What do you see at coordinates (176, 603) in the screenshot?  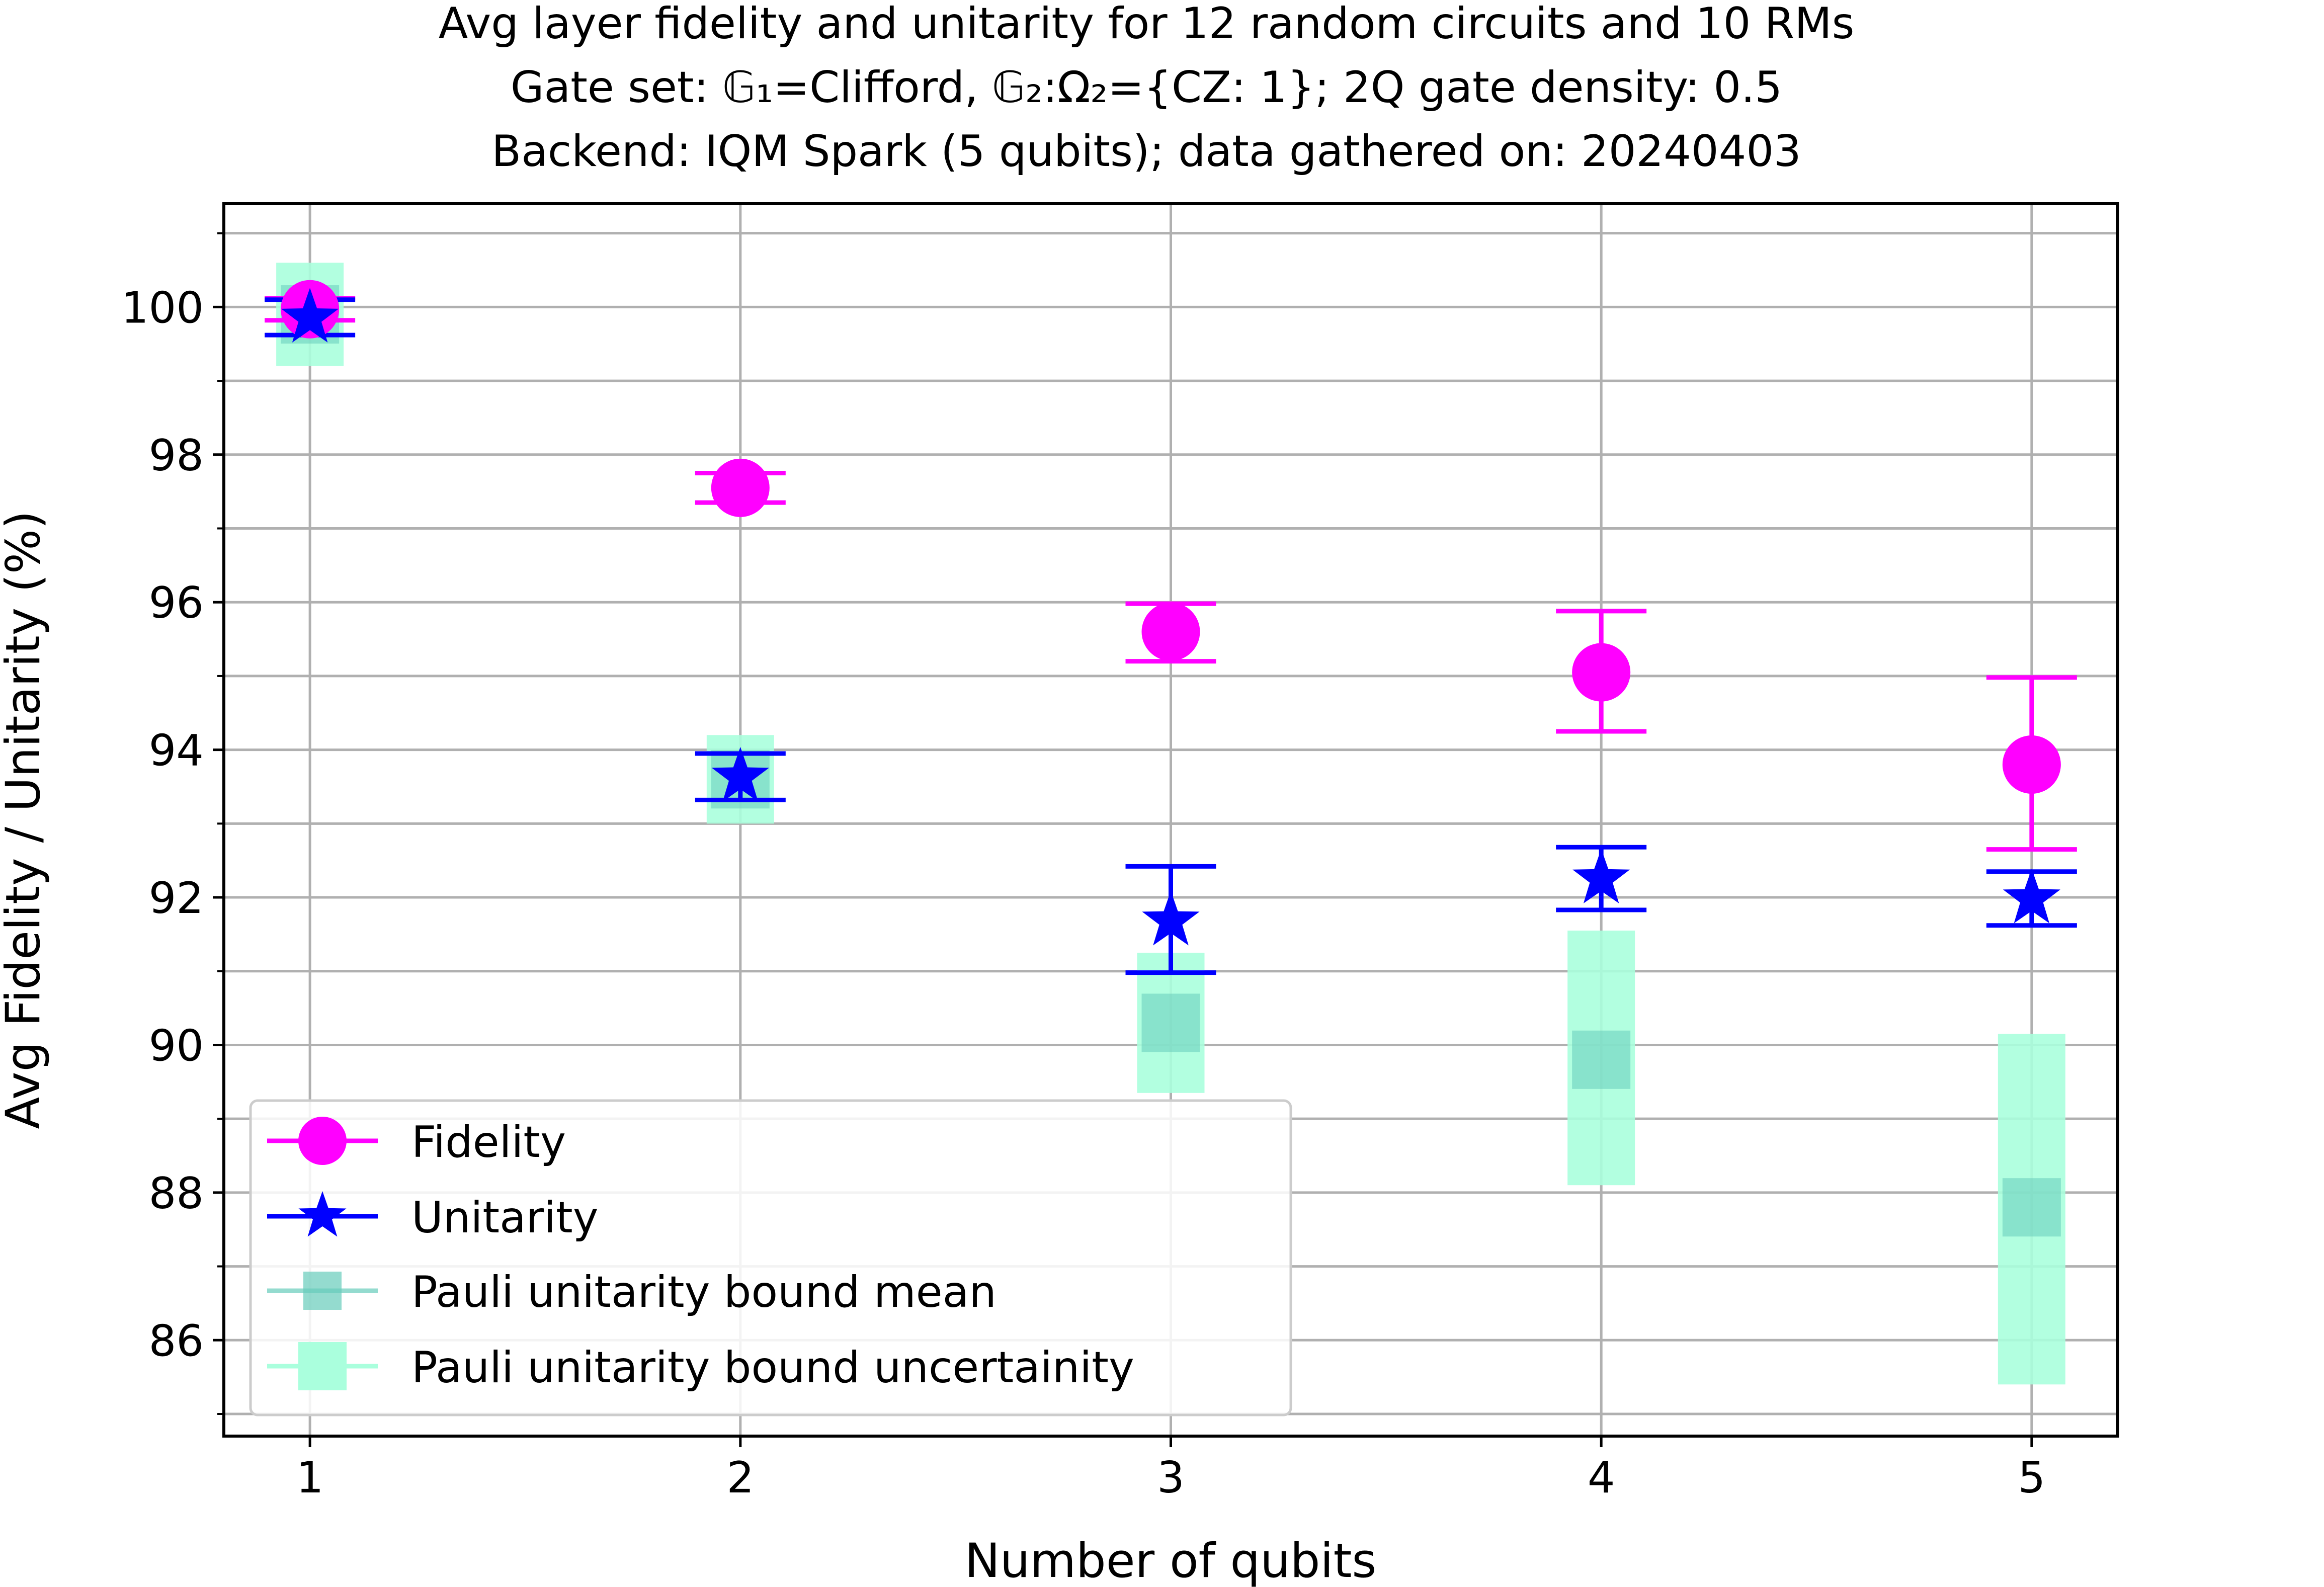 I see `y-tick-label: 96` at bounding box center [176, 603].